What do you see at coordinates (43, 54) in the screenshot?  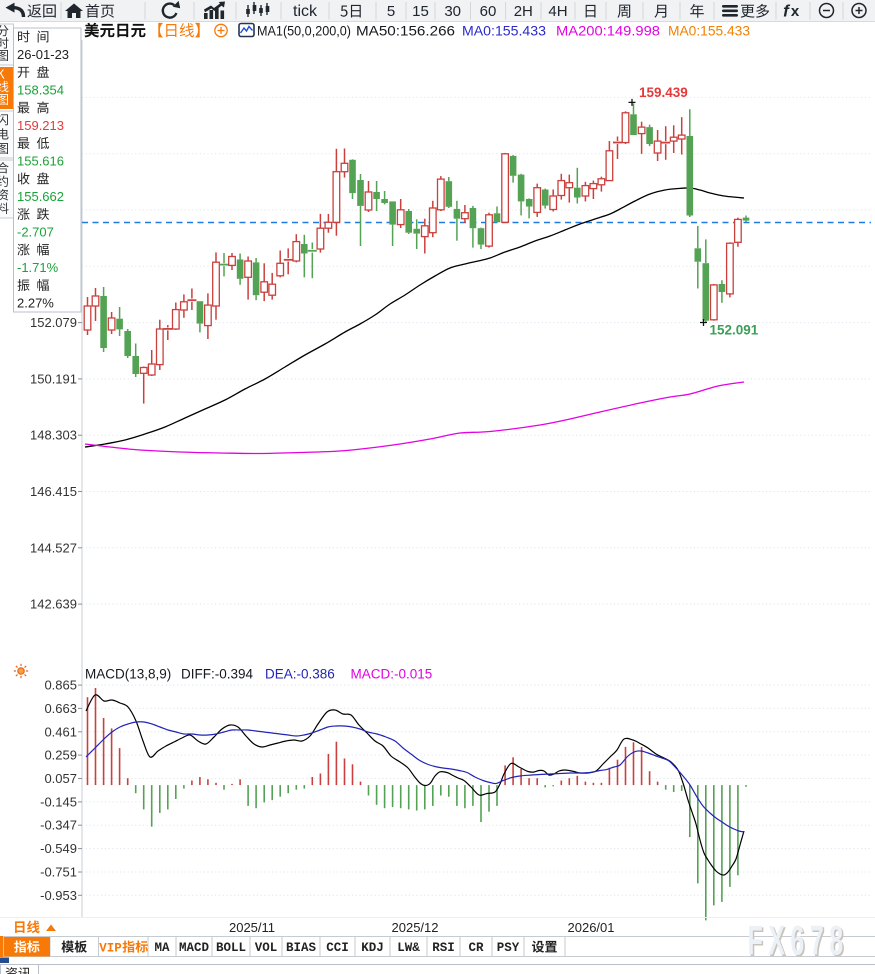 I see `svg-text: 26-01-23` at bounding box center [43, 54].